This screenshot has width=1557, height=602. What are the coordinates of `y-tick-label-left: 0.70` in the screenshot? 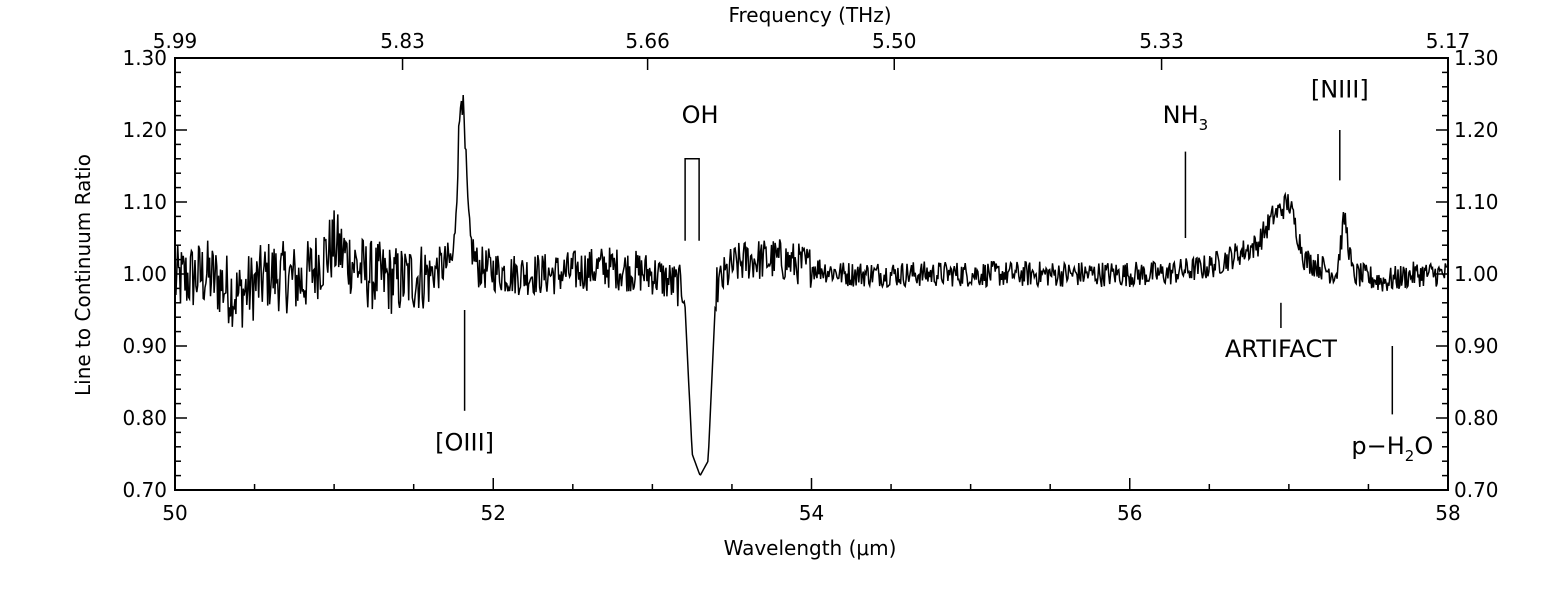 It's located at (144, 490).